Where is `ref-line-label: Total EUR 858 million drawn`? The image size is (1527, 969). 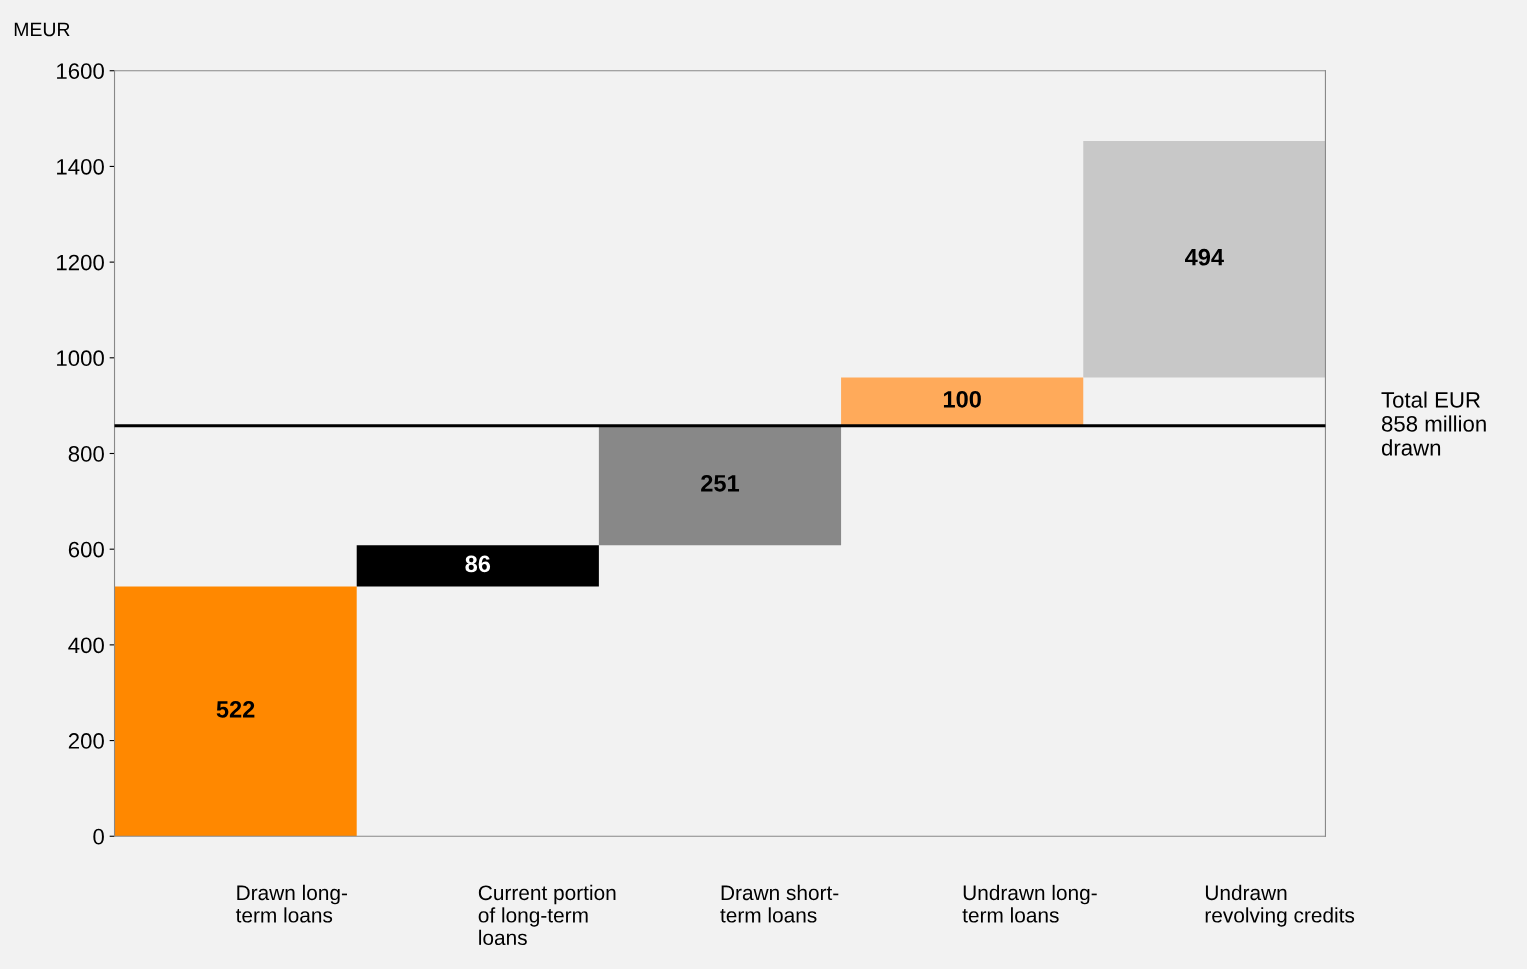 ref-line-label: Total EUR 858 million drawn is located at coordinates (1433, 423).